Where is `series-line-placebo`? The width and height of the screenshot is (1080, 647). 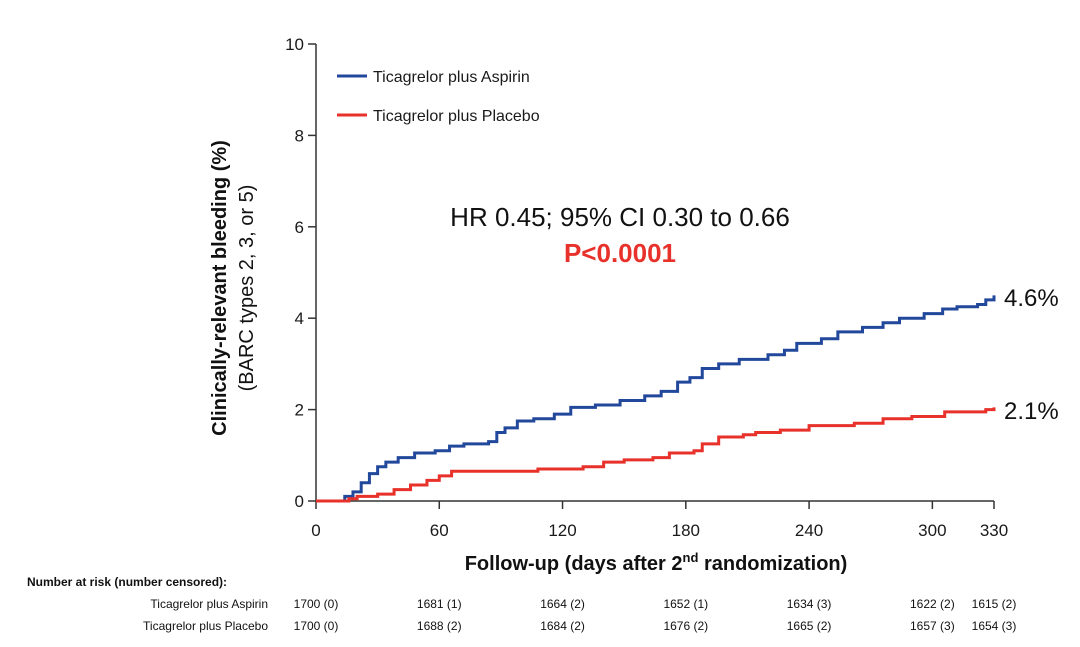
series-line-placebo is located at coordinates (656, 455).